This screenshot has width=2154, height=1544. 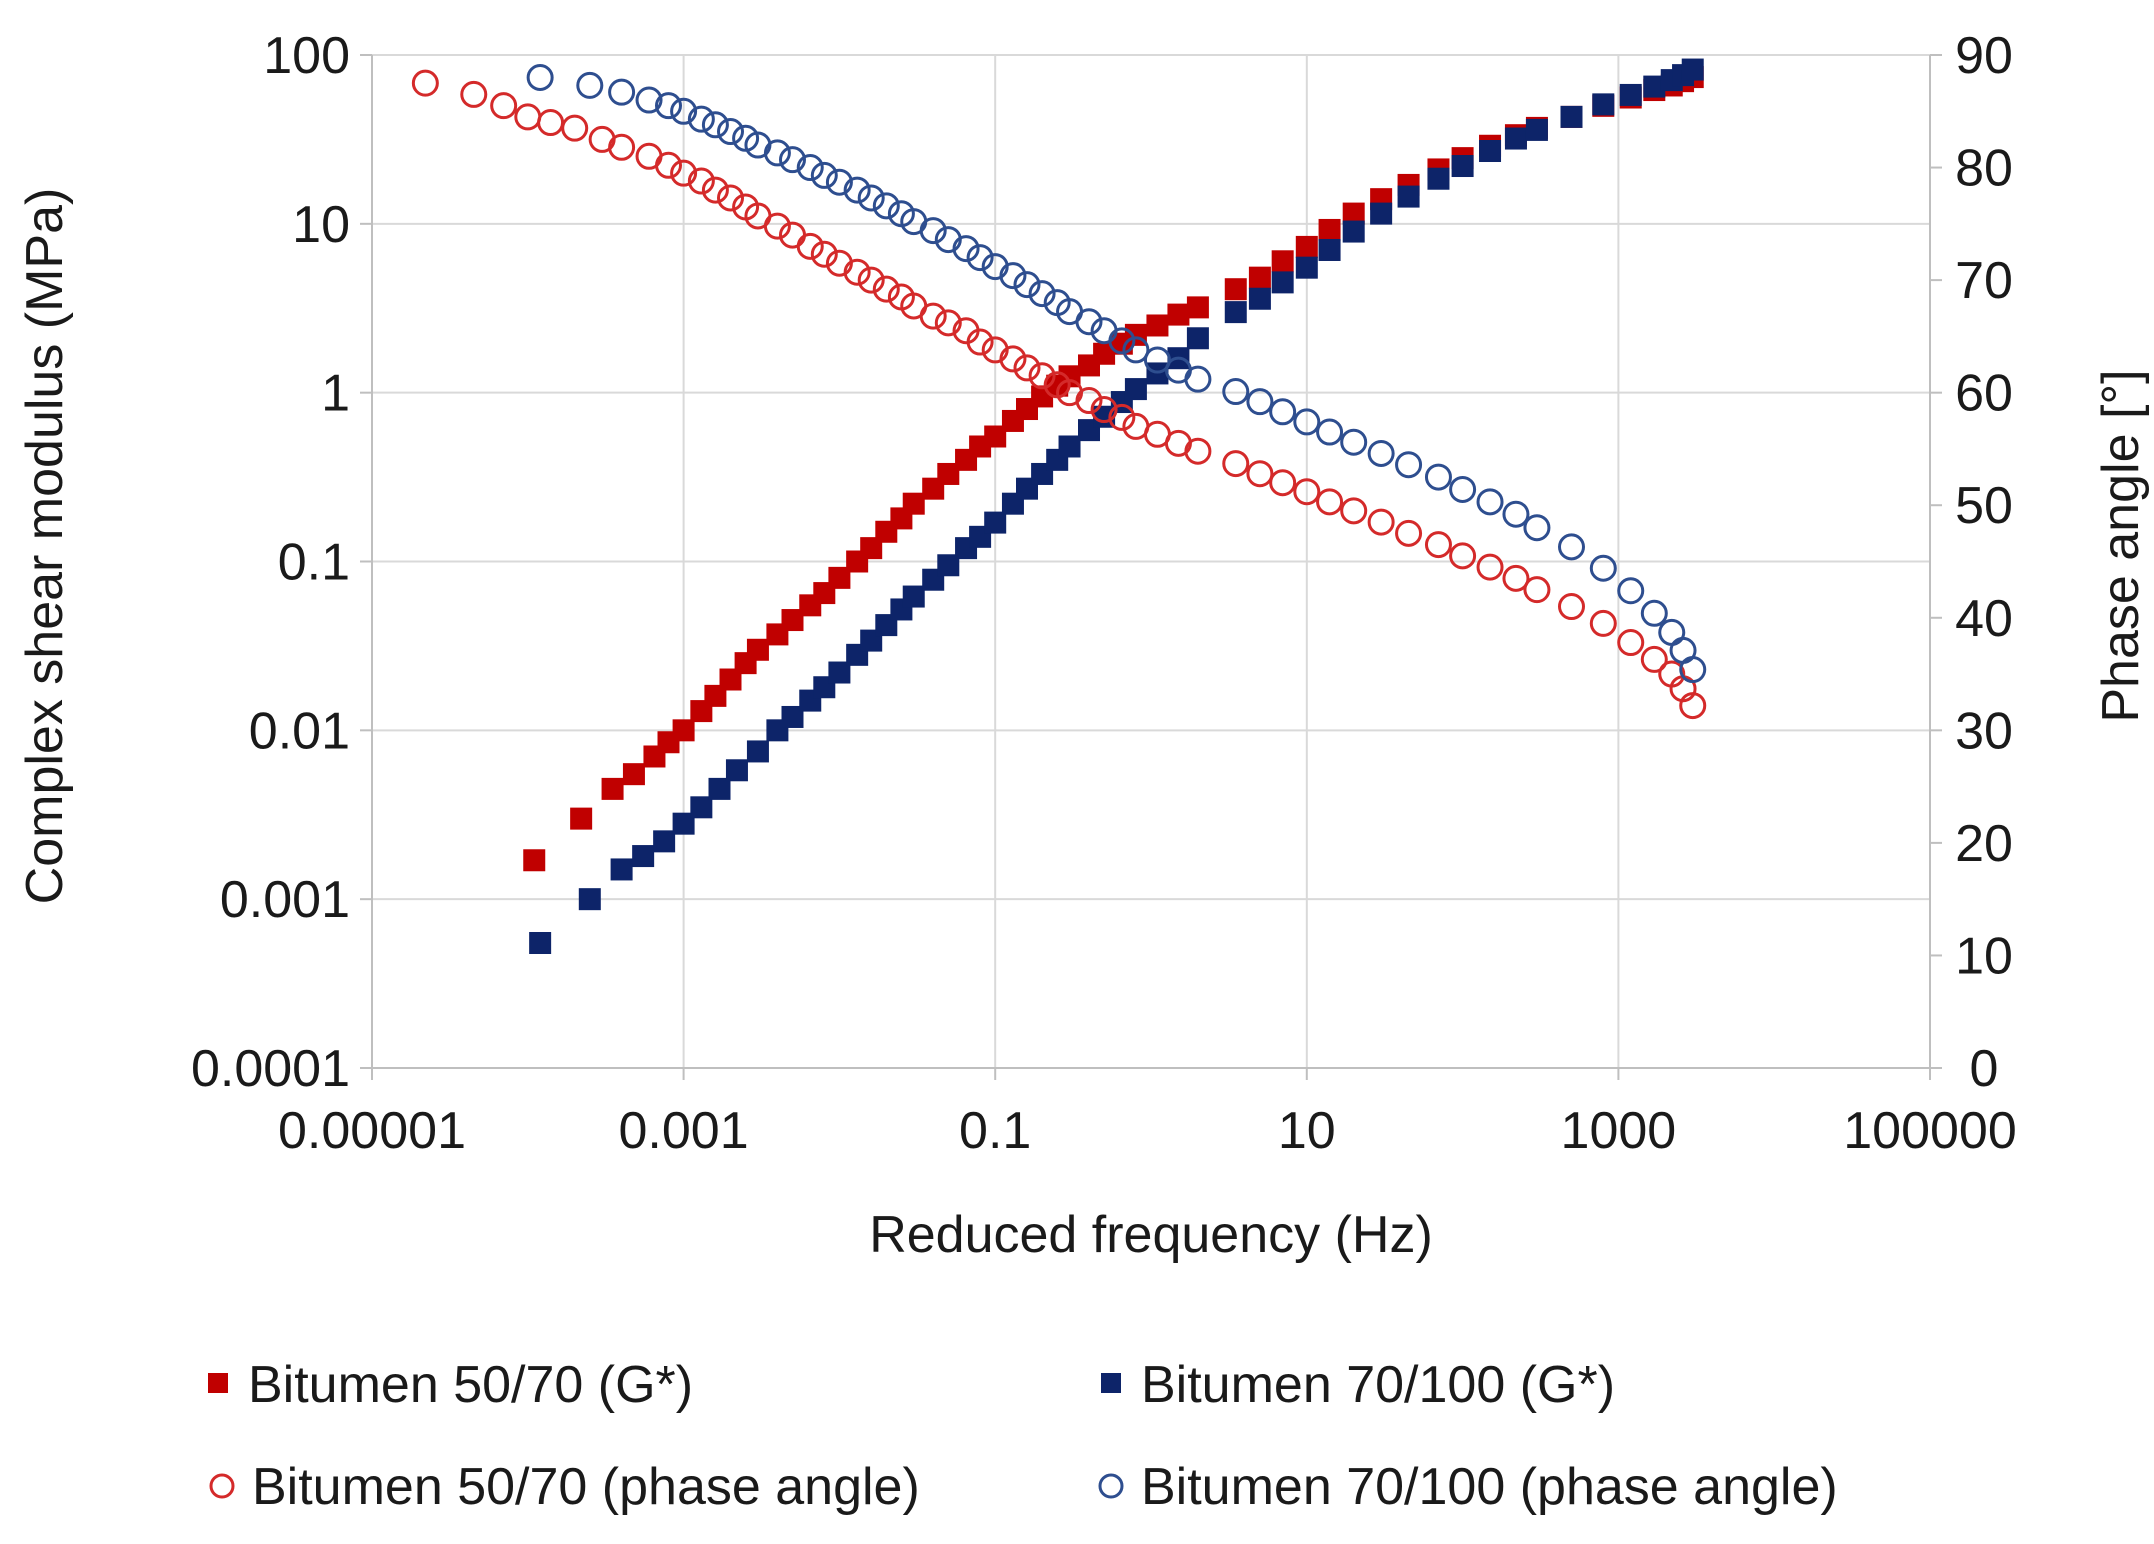 What do you see at coordinates (1984, 169) in the screenshot?
I see `y2-tick-label: 80` at bounding box center [1984, 169].